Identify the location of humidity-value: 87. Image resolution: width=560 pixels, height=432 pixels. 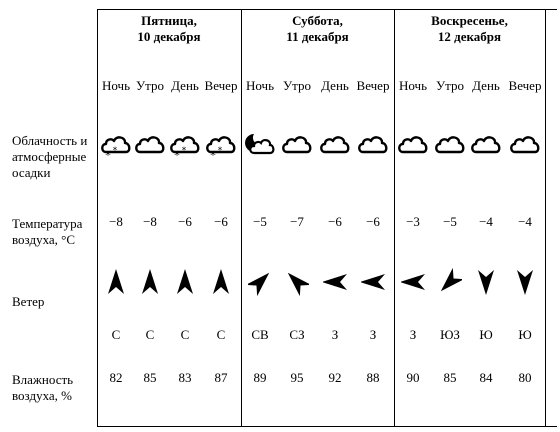
(221, 377).